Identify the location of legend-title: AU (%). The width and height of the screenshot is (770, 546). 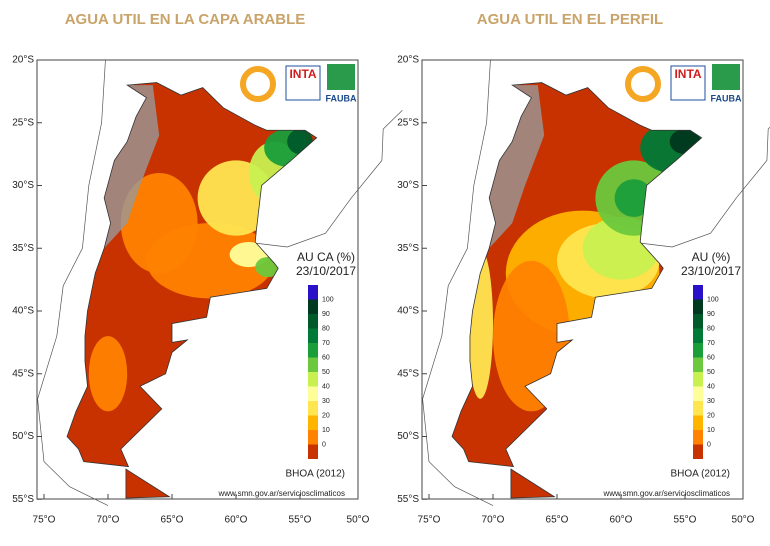
(711, 257).